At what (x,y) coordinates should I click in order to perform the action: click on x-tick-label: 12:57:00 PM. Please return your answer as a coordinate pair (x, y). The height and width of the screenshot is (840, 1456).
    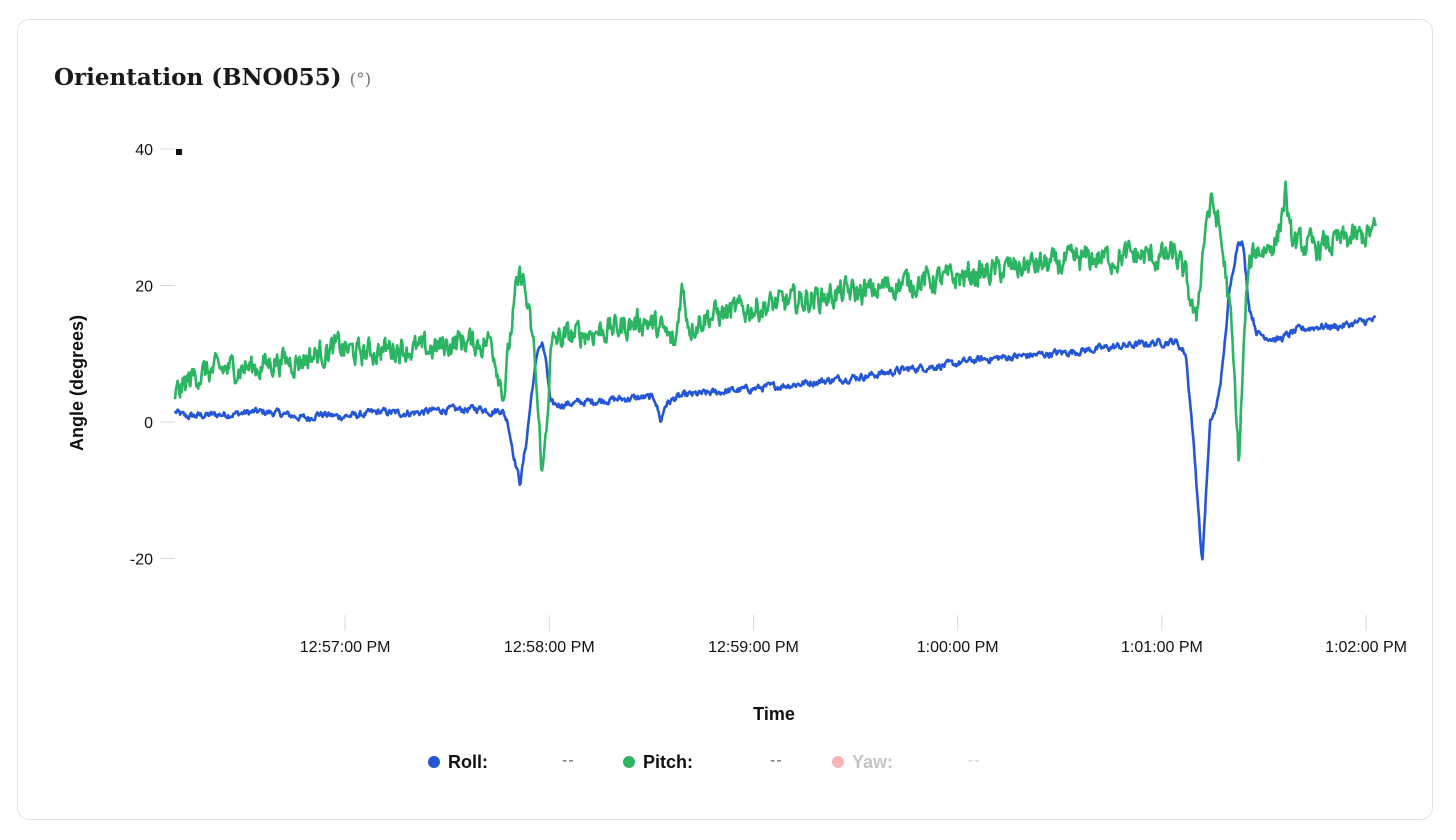
    Looking at the image, I should click on (345, 647).